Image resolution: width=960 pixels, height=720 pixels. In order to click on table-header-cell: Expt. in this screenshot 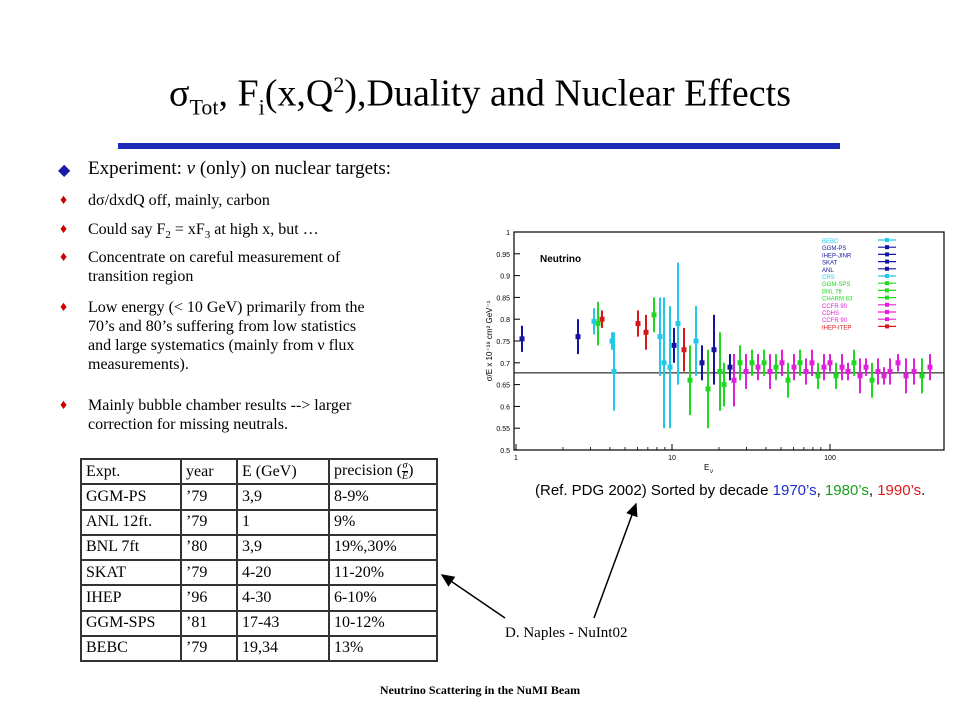, I will do `click(131, 471)`.